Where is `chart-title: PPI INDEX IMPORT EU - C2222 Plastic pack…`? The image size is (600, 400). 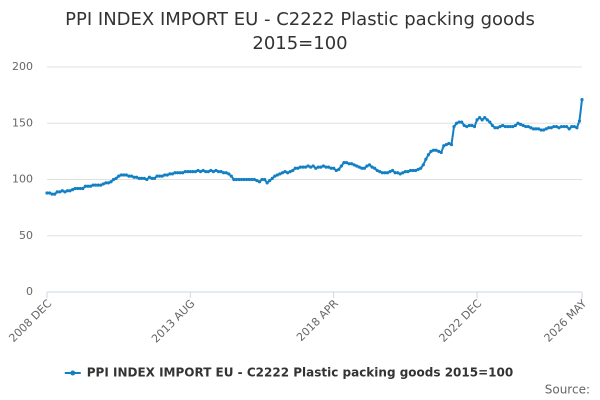 chart-title: PPI INDEX IMPORT EU - C2222 Plastic pack… is located at coordinates (300, 31).